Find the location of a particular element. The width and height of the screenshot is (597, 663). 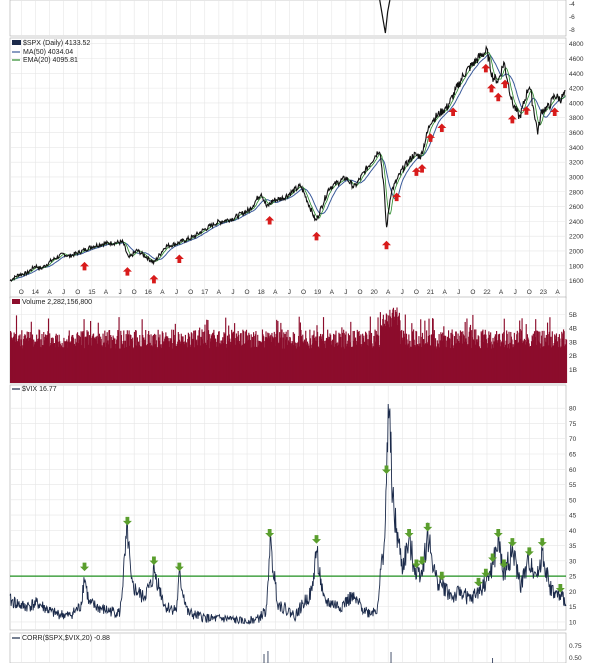

buy-arrow-marker is located at coordinates (486, 68).